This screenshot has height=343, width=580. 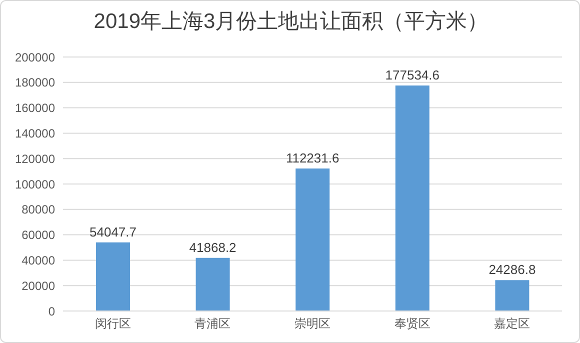 I want to click on y-tick-label: 0, so click(x=52, y=311).